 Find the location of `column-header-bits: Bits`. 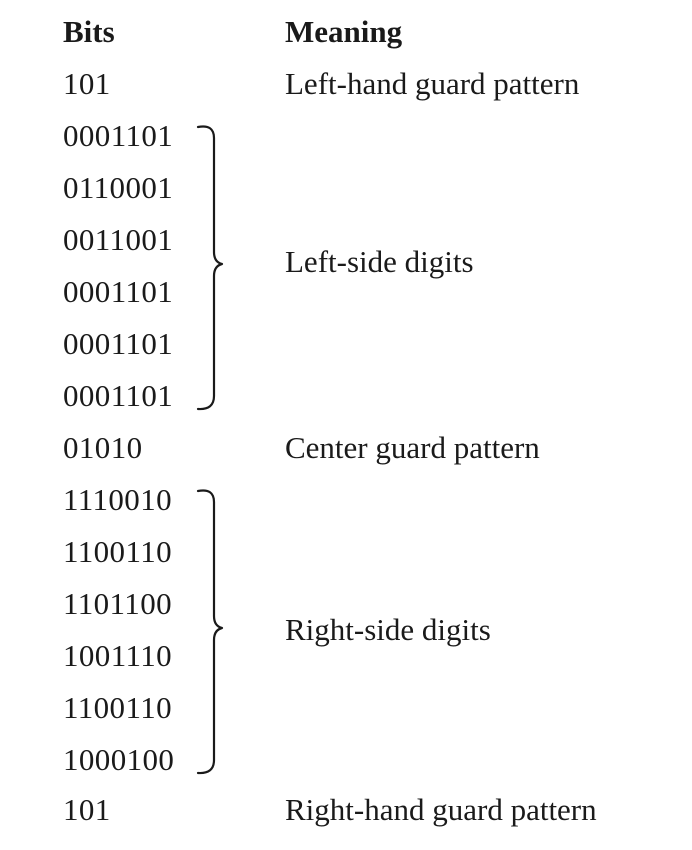

column-header-bits: Bits is located at coordinates (89, 31).